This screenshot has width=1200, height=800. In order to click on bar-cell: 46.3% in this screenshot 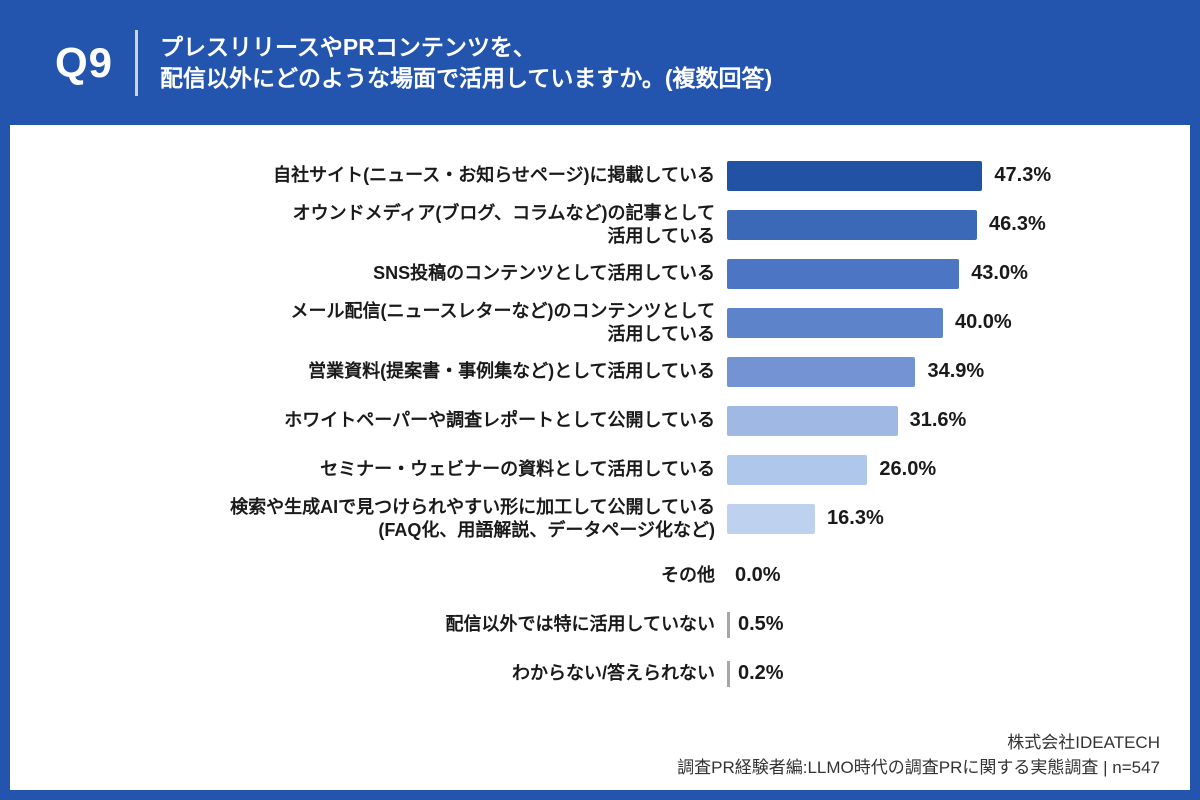, I will do `click(950, 224)`.